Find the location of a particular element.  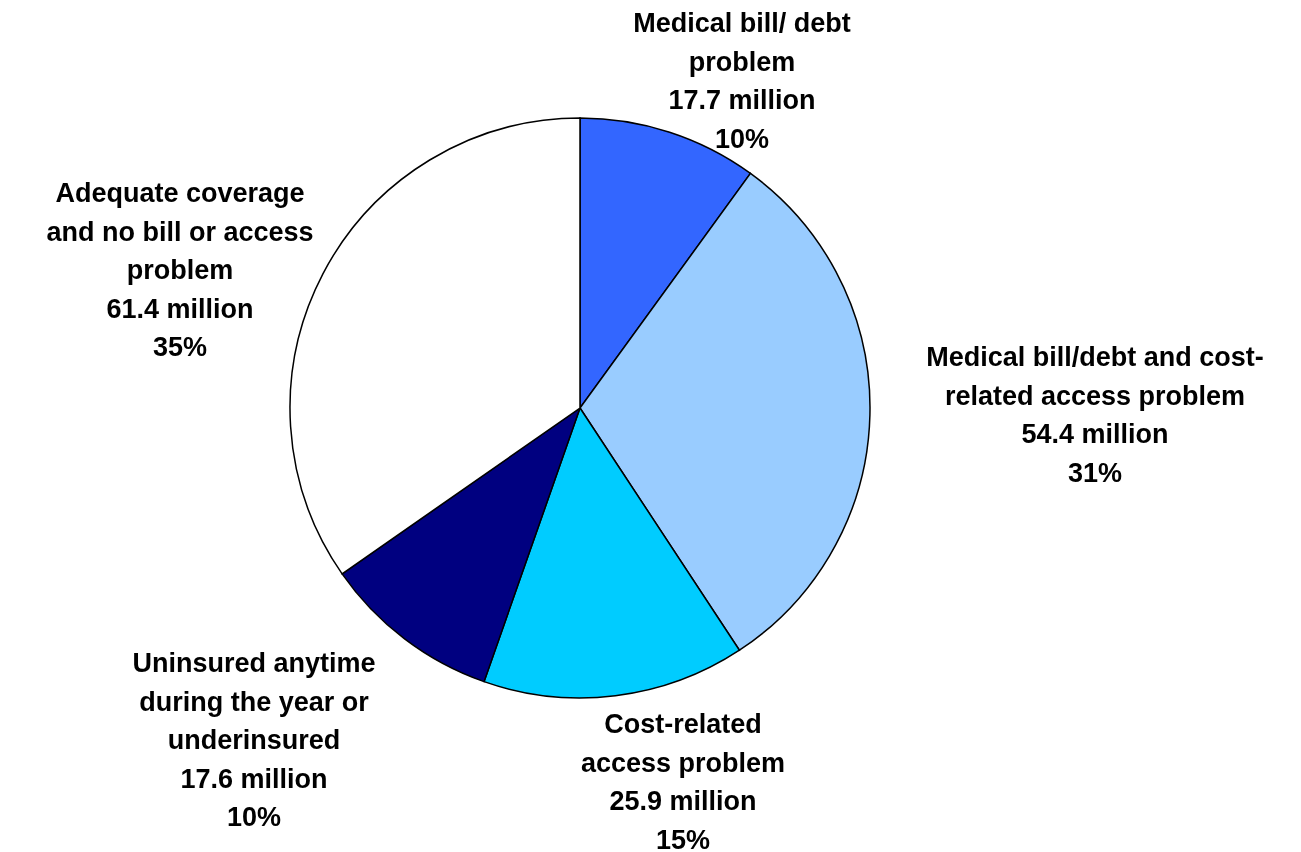

data-label: 17.6 million is located at coordinates (254, 778).